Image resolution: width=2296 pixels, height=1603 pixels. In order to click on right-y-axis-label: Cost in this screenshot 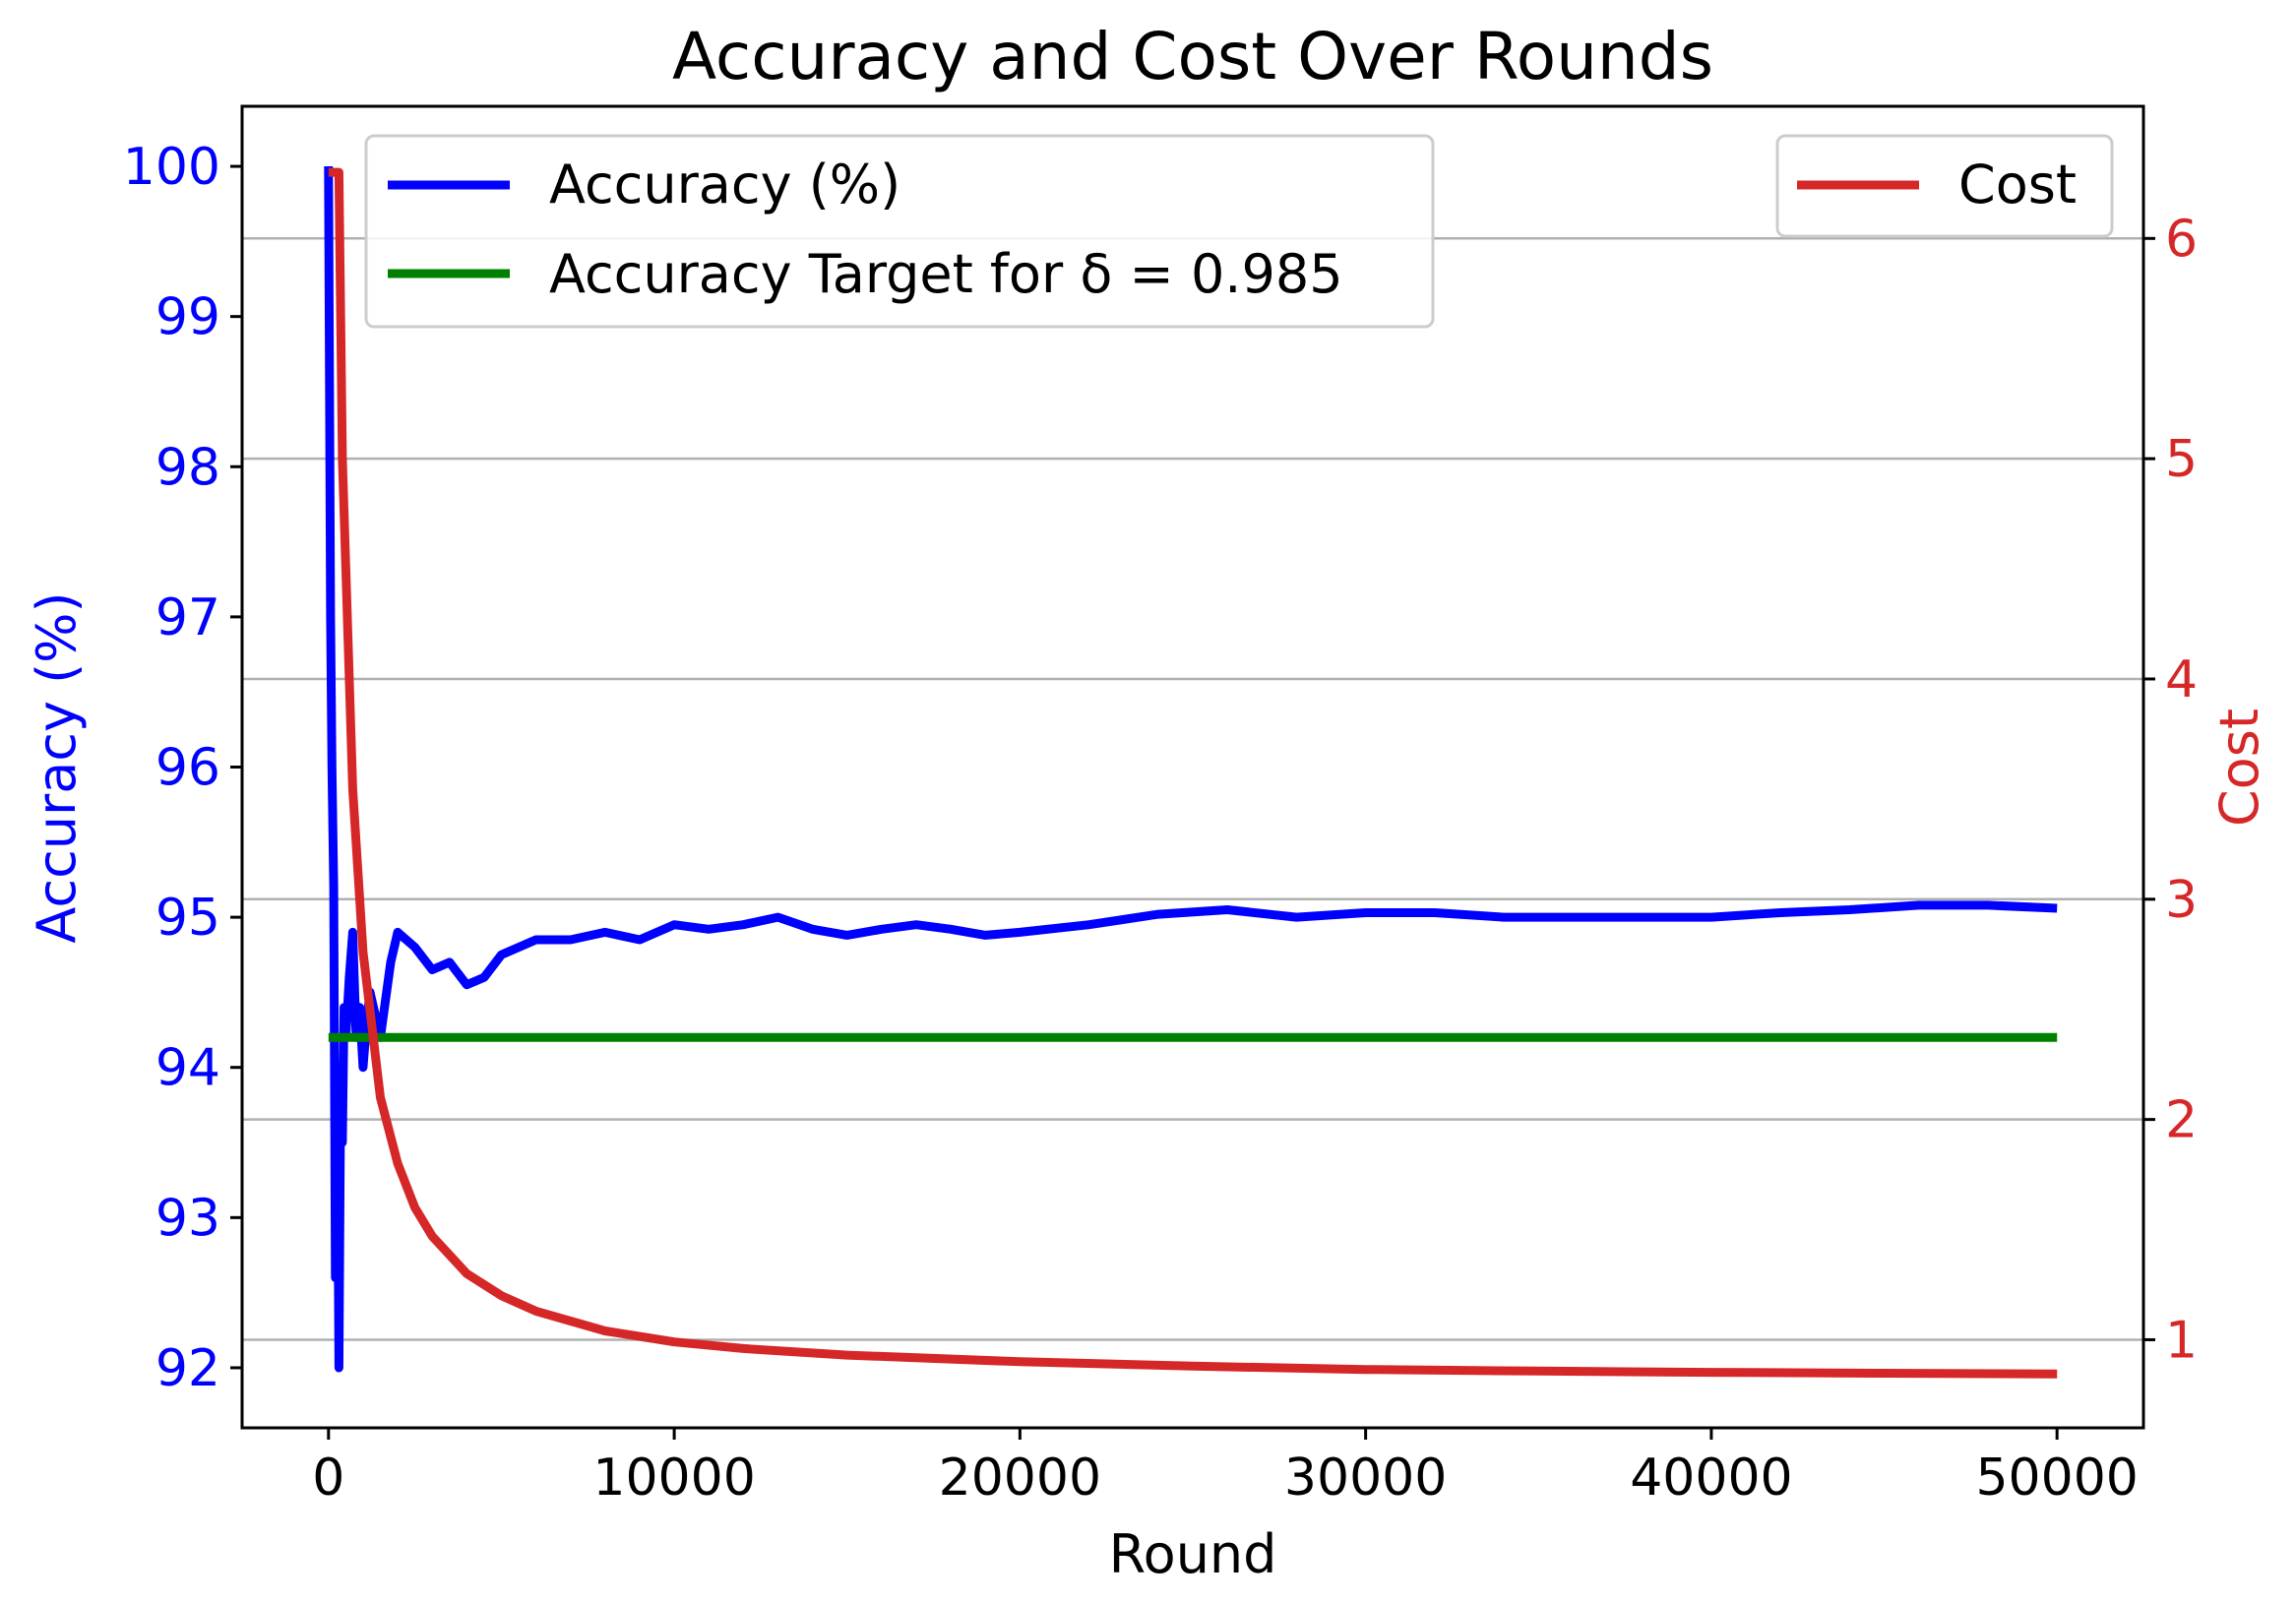, I will do `click(2239, 768)`.